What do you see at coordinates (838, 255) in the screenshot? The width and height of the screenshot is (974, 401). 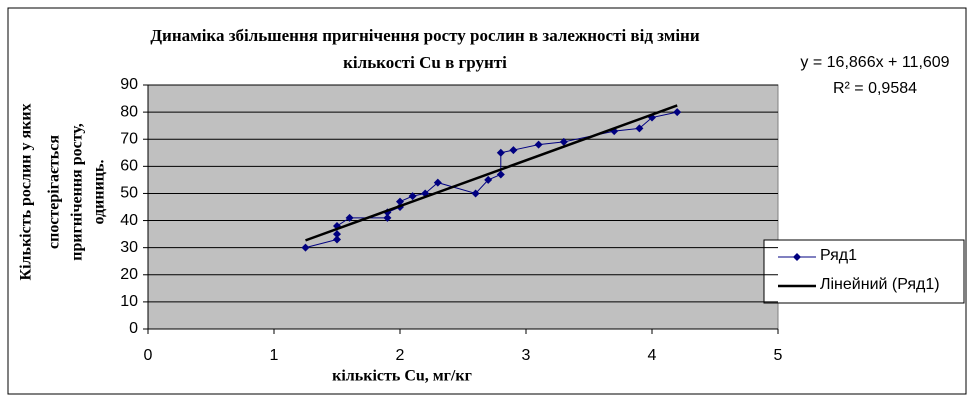 I see `legend-label: Ряд1` at bounding box center [838, 255].